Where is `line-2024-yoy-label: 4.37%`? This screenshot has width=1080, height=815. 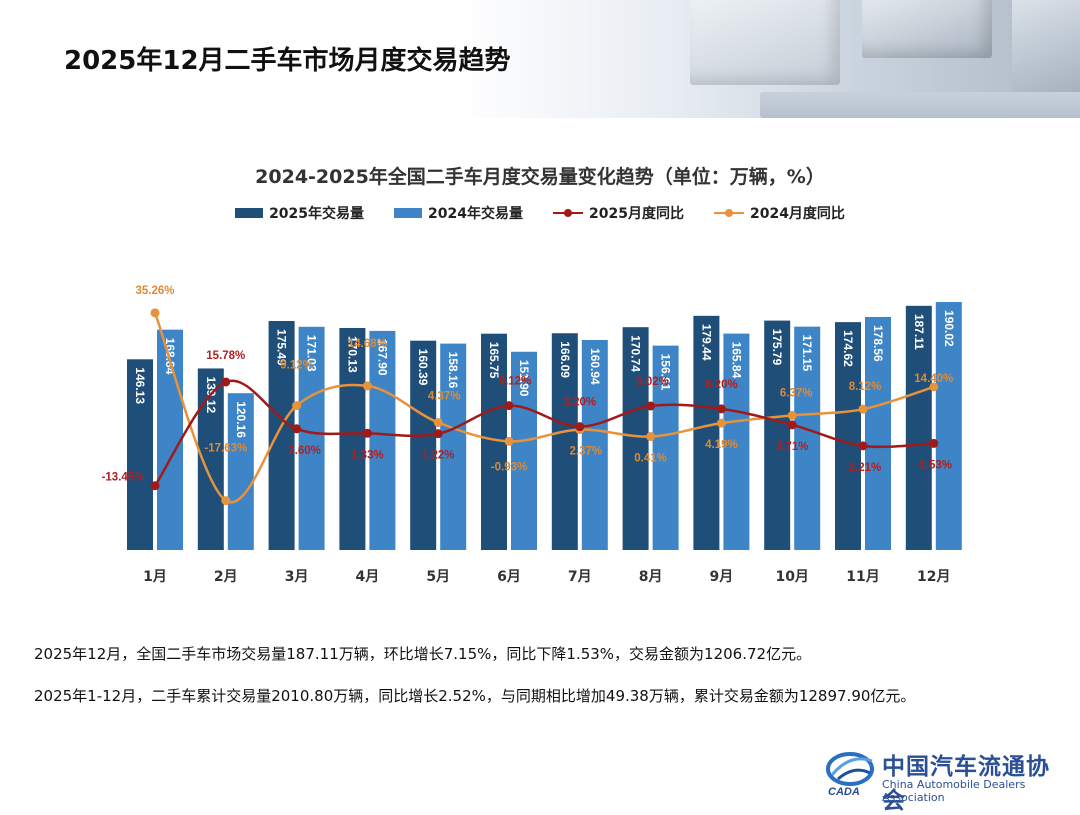
line-2024-yoy-label: 4.37% is located at coordinates (444, 396).